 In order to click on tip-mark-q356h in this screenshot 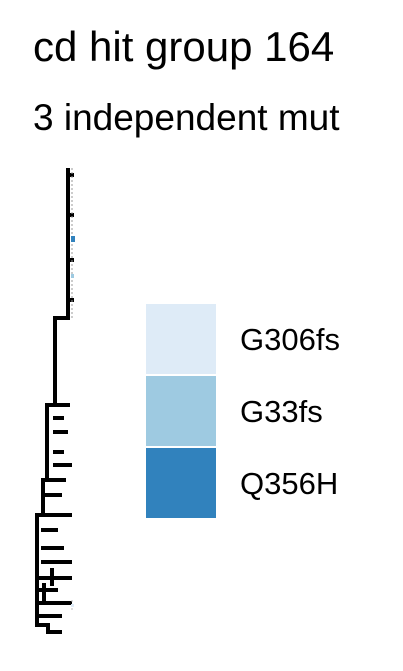, I will do `click(73, 239)`.